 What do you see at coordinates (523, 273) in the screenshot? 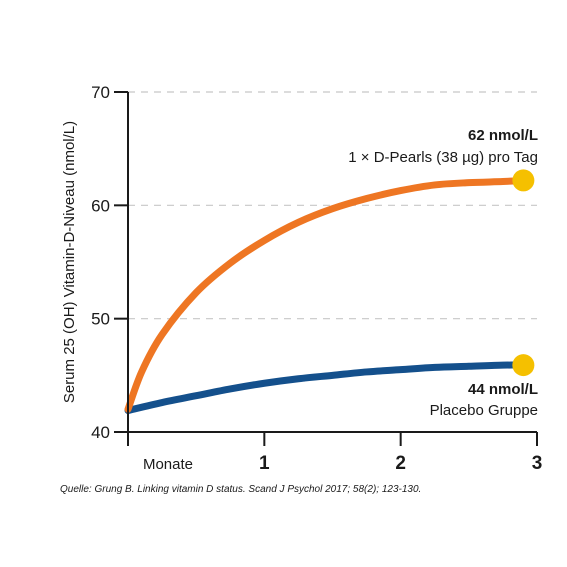
I see `endpoint-markers` at bounding box center [523, 273].